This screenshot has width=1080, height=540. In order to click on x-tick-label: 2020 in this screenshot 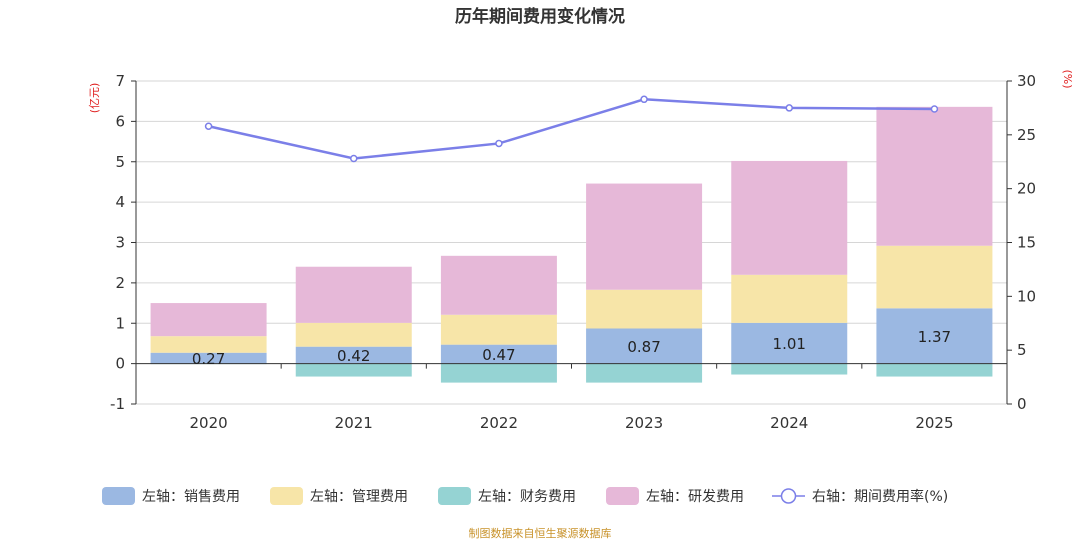, I will do `click(208, 423)`.